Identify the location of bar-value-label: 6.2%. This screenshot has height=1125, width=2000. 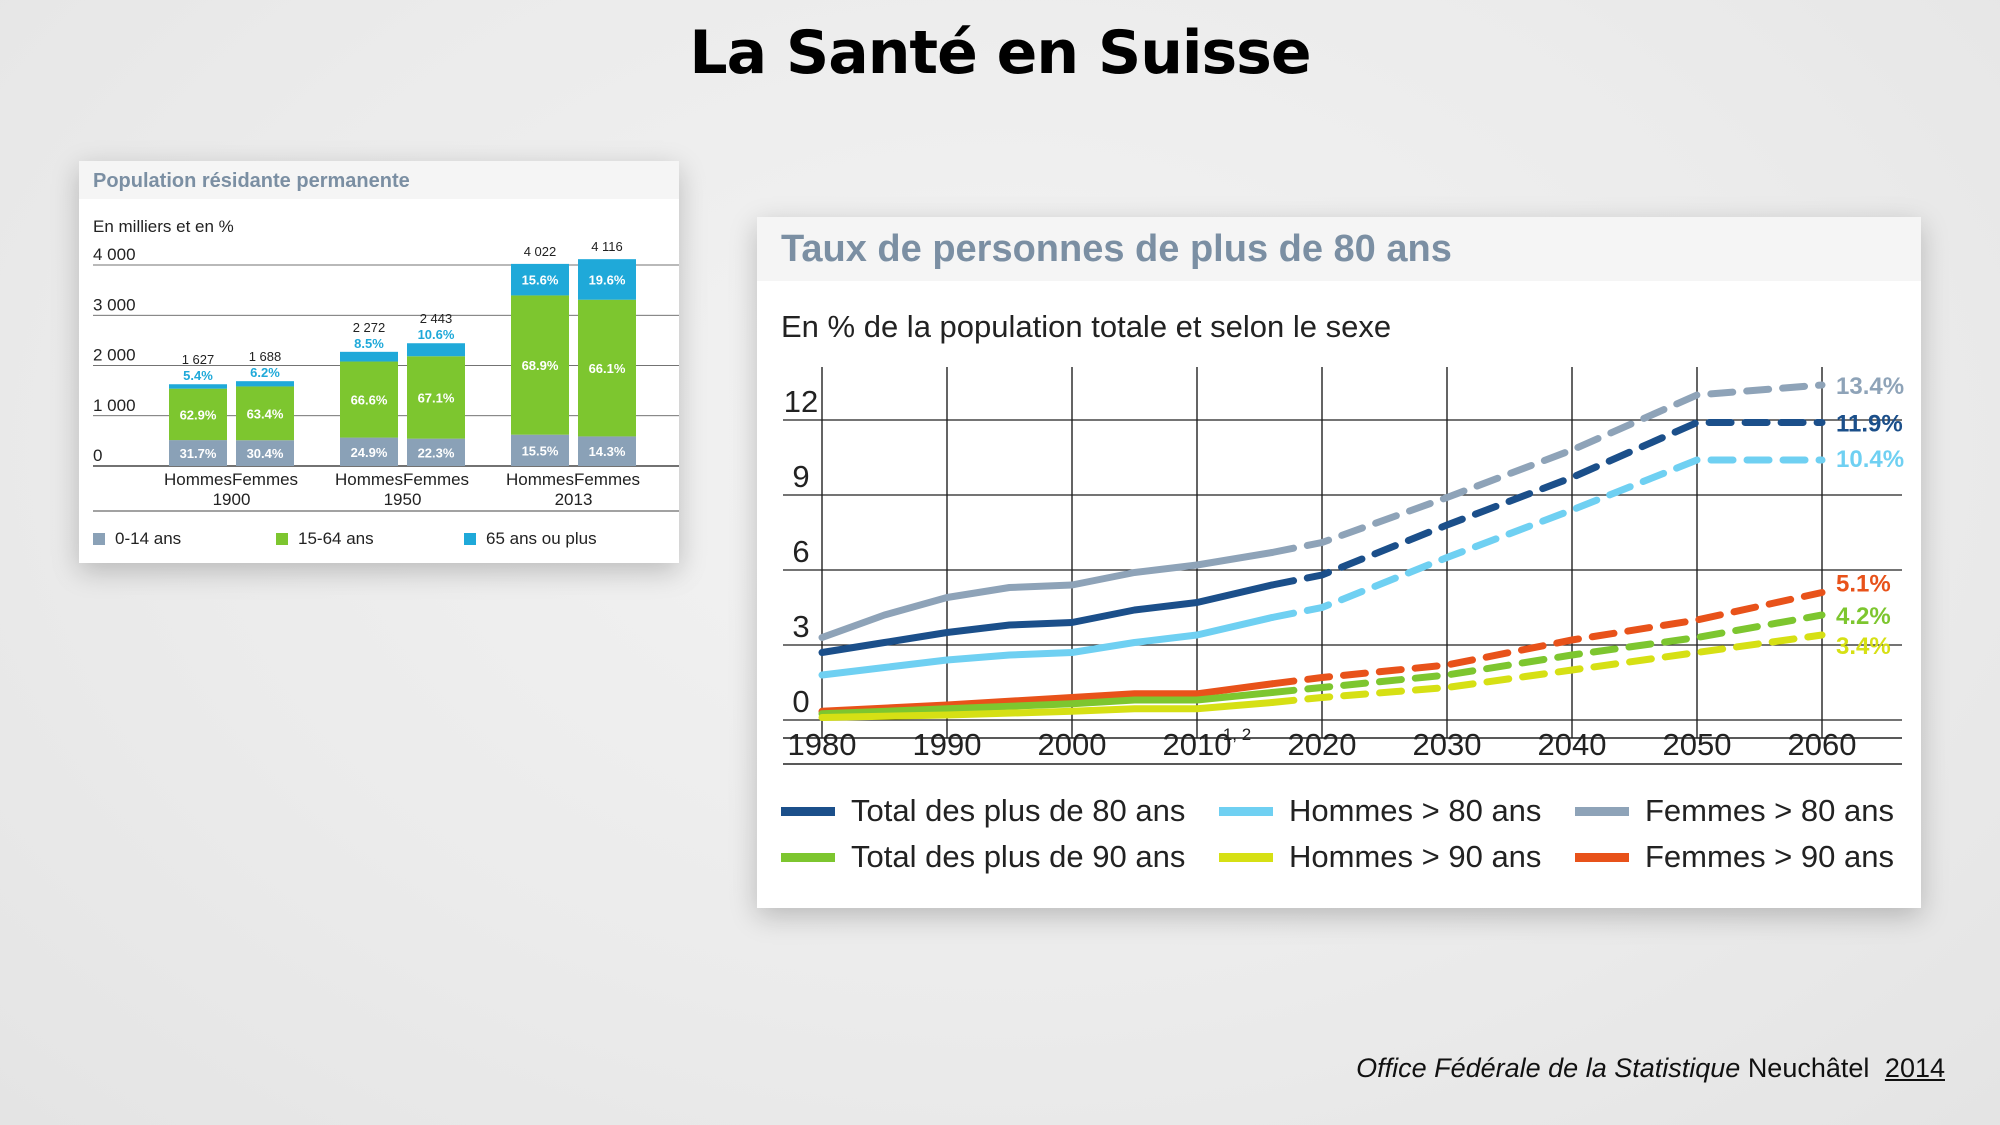
(265, 372).